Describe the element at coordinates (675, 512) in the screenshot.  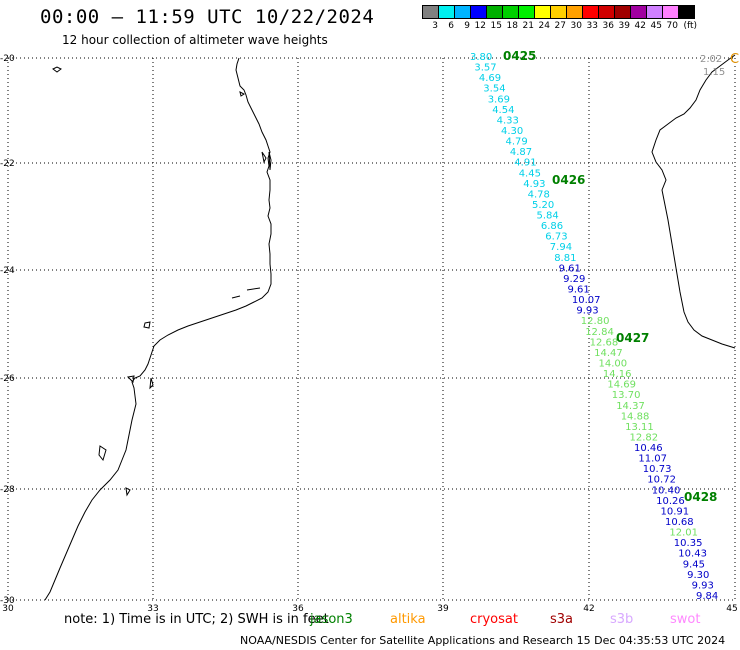
I see `swh-value: 10.91` at that location.